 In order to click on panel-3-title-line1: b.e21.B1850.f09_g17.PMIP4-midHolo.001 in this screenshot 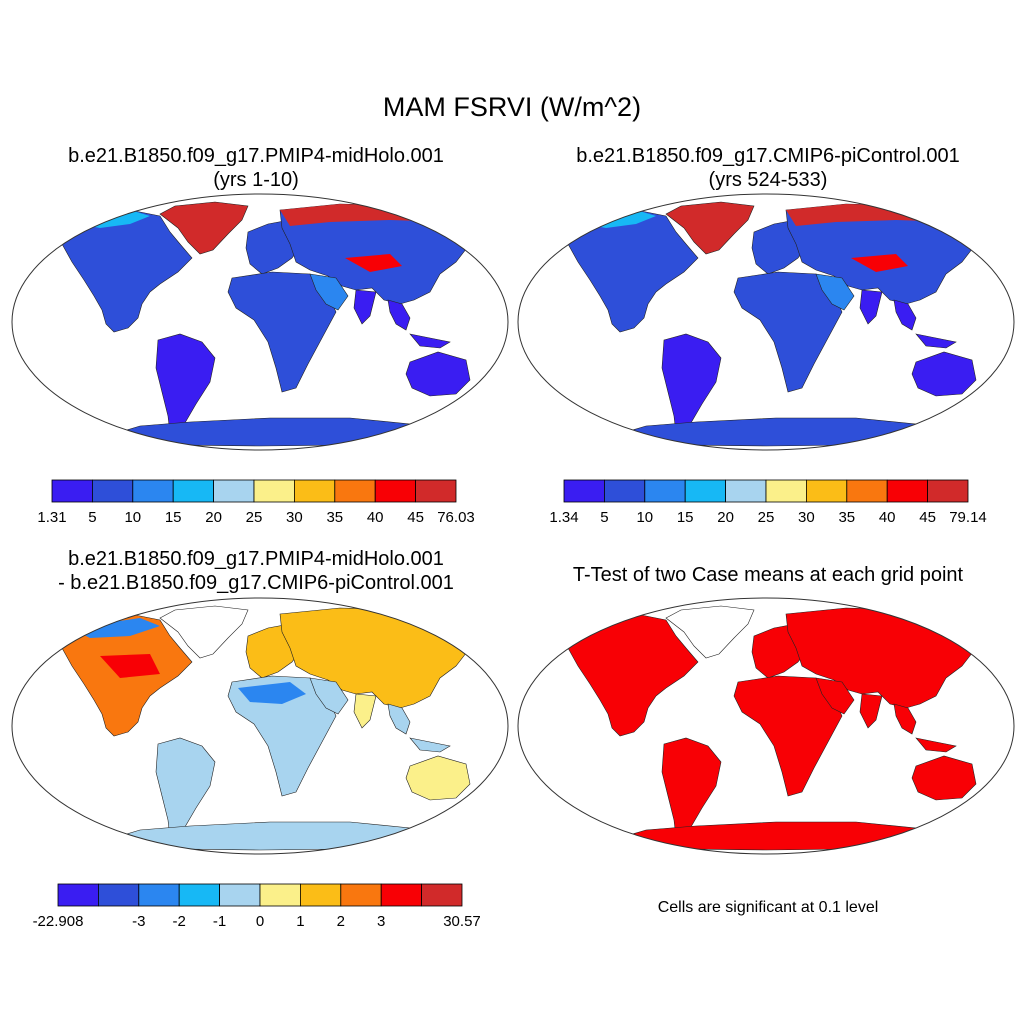, I will do `click(256, 559)`.